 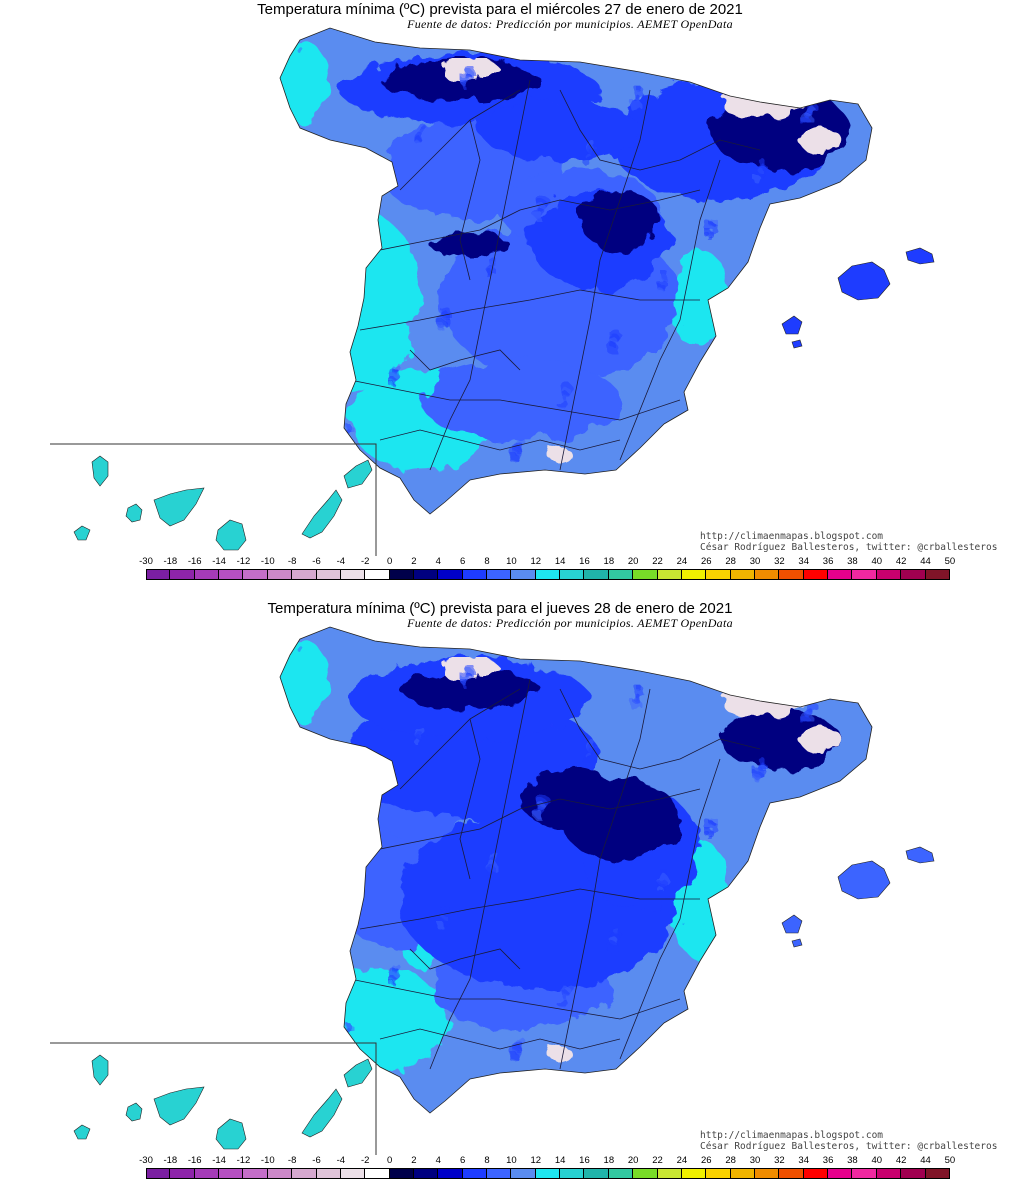 I want to click on legend-tick: -4, so click(x=341, y=561).